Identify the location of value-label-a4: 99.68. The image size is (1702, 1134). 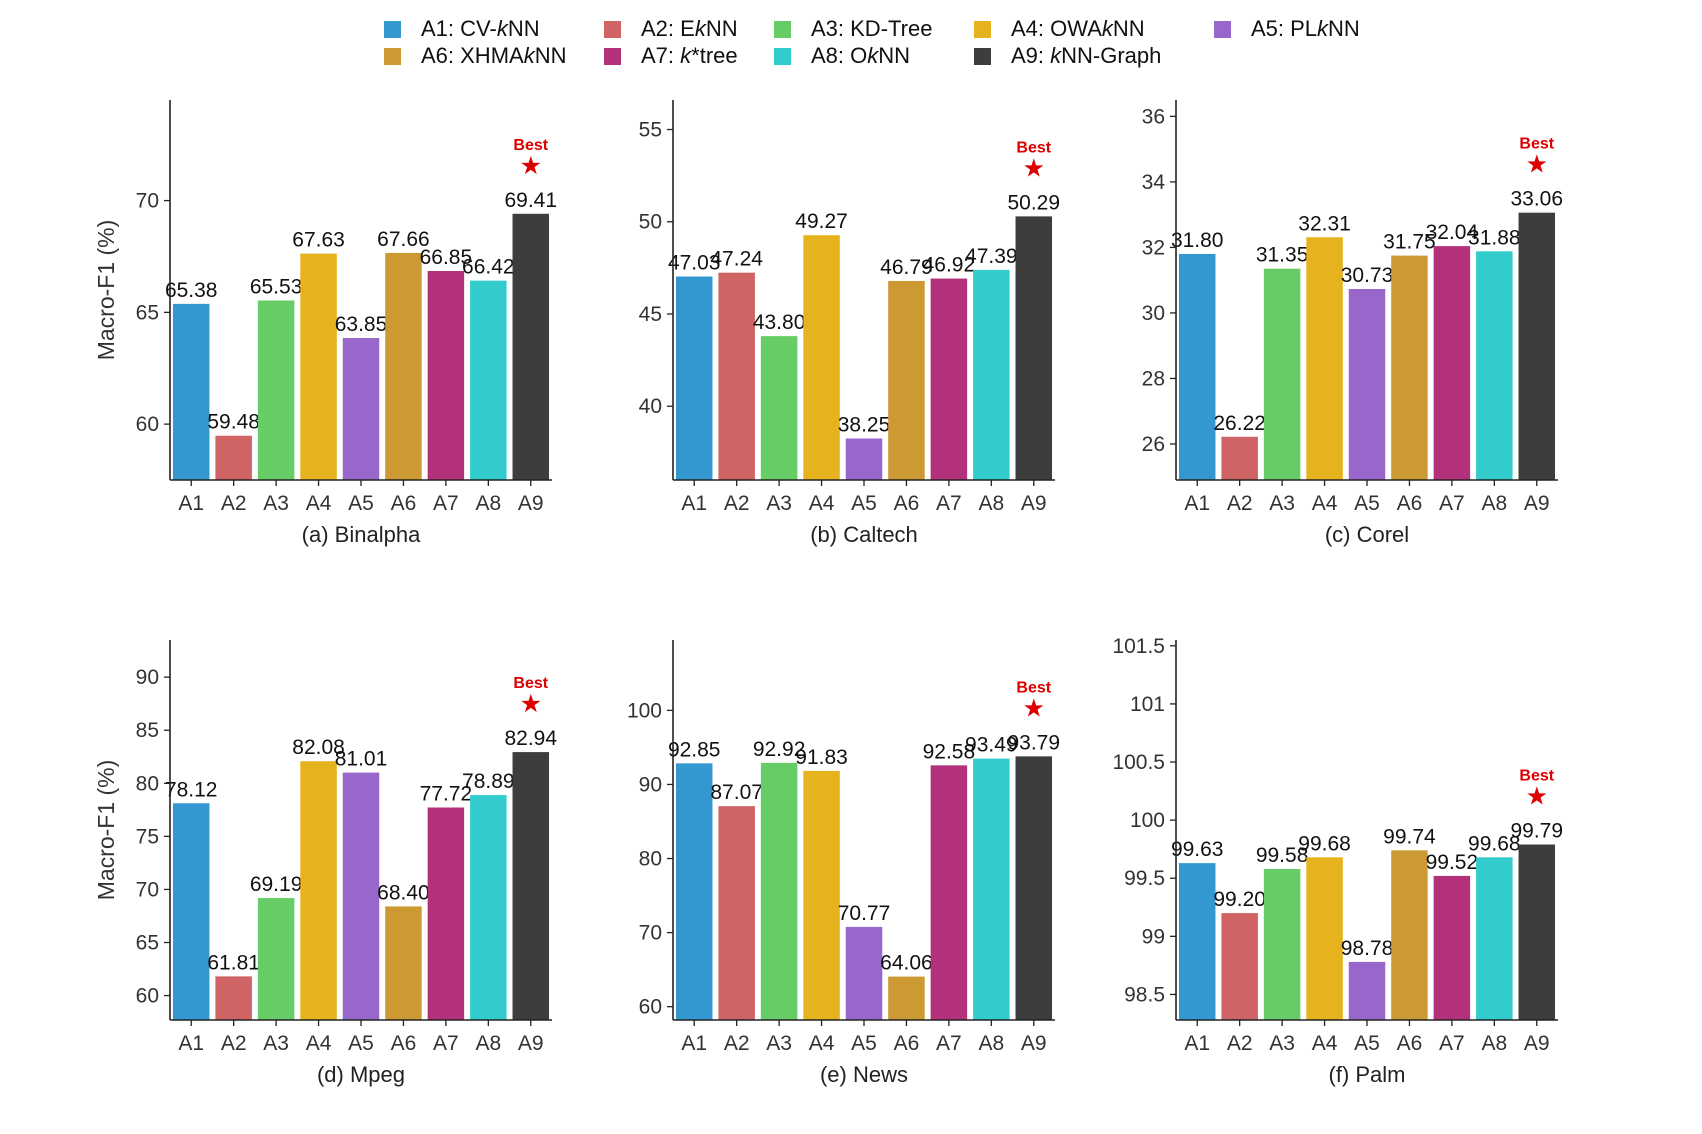
(1324, 843).